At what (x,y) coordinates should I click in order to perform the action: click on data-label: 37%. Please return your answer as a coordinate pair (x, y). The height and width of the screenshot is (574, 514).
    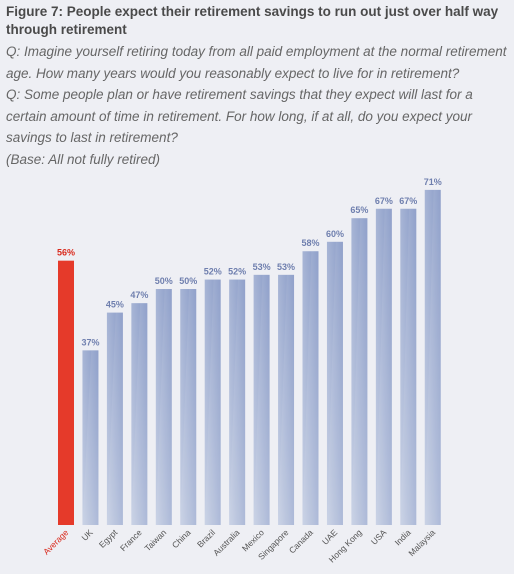
    Looking at the image, I should click on (90, 342).